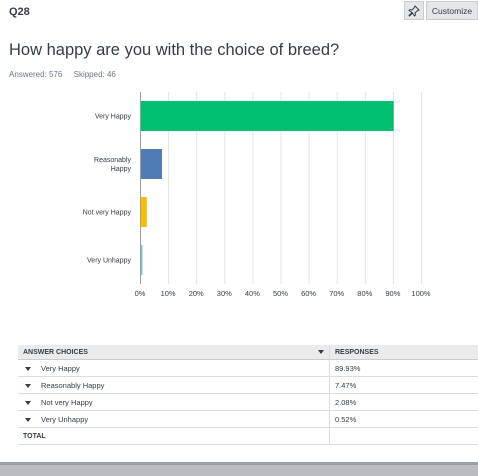 The height and width of the screenshot is (476, 478). I want to click on x-tick-label: 50%, so click(280, 293).